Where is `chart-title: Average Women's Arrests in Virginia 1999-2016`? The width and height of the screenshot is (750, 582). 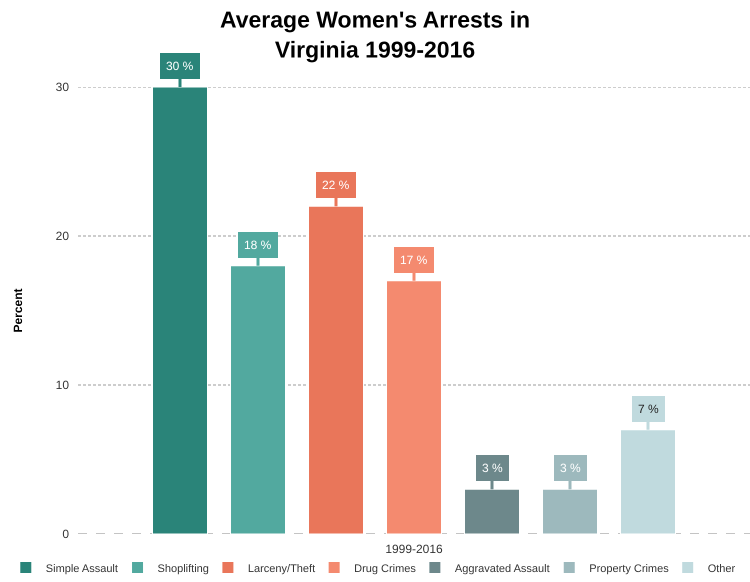
chart-title: Average Women's Arrests in Virginia 1999-2016 is located at coordinates (375, 34).